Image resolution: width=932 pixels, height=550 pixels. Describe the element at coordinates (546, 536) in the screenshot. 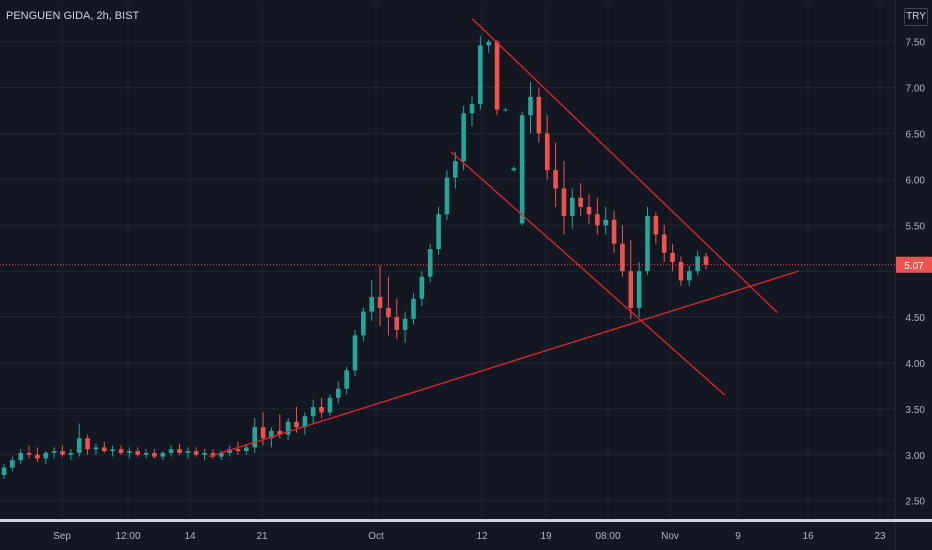

I see `x-tick-label: 19` at that location.